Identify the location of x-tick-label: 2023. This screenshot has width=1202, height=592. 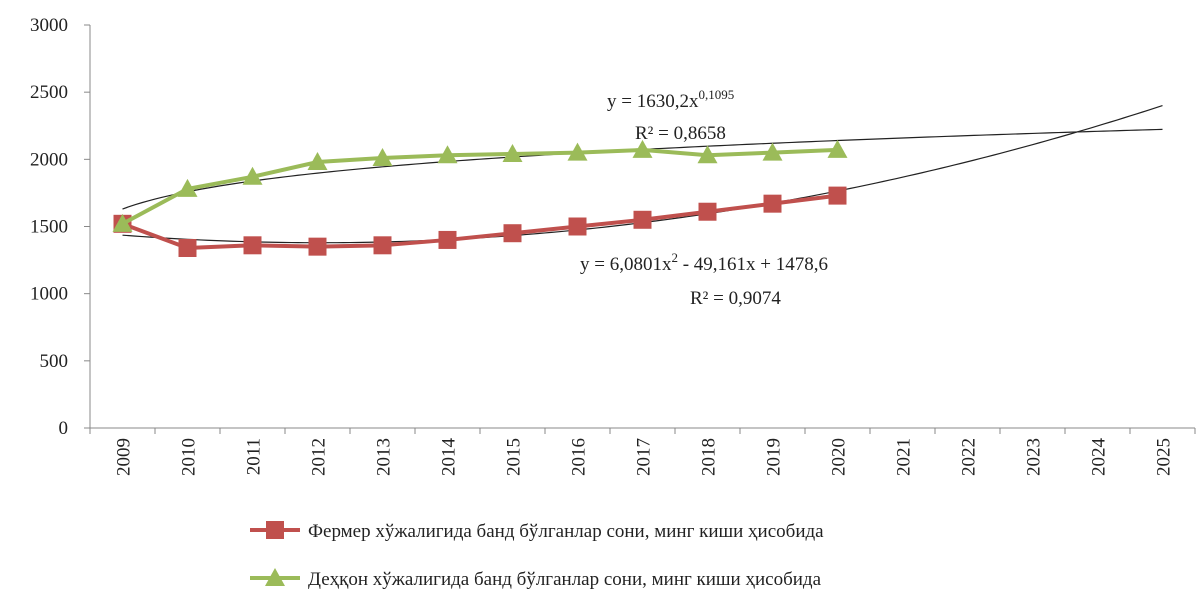
(1034, 457).